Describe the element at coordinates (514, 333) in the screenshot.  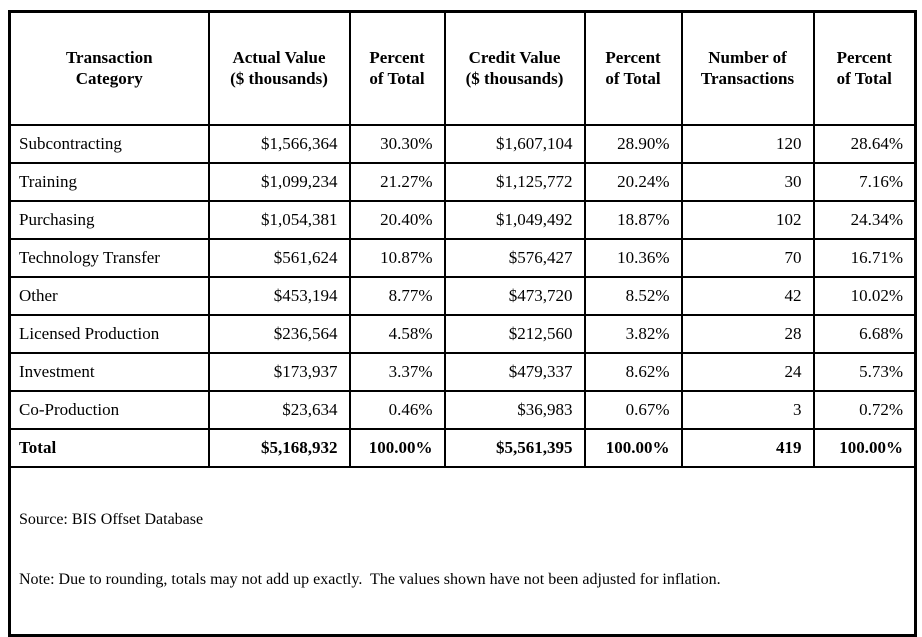
I see `cell-credit-value: $212,560` at that location.